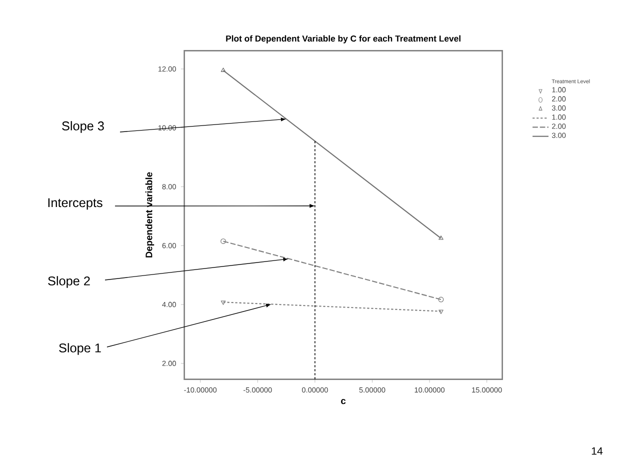 The image size is (637, 469). I want to click on annotation: Intercepts, so click(75, 204).